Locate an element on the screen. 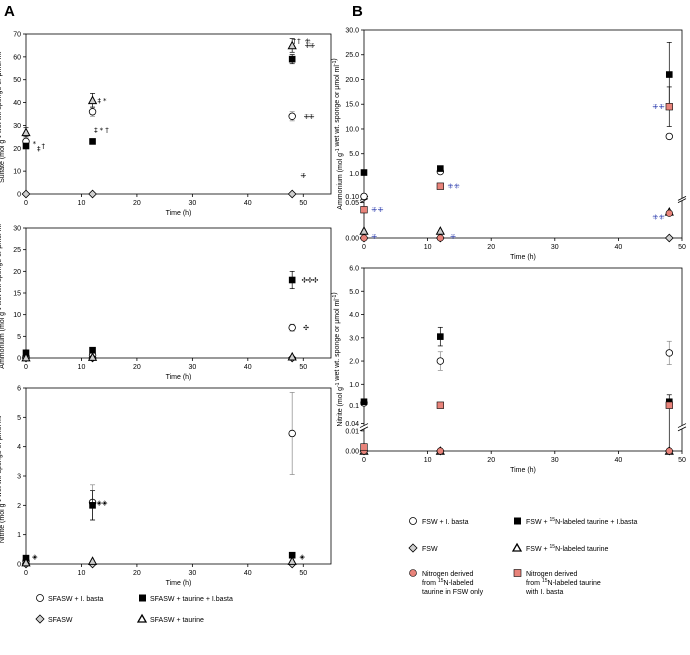  y-tick-label: 6.0 is located at coordinates (354, 269).